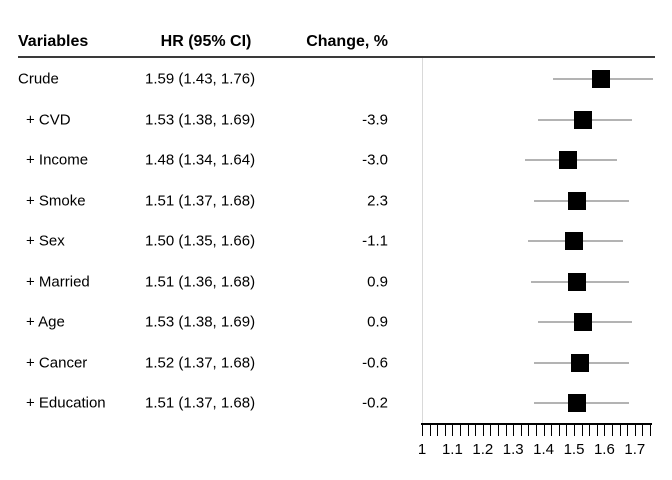 This screenshot has height=480, width=672. Describe the element at coordinates (375, 363) in the screenshot. I see `row-change-value: -0.6` at that location.